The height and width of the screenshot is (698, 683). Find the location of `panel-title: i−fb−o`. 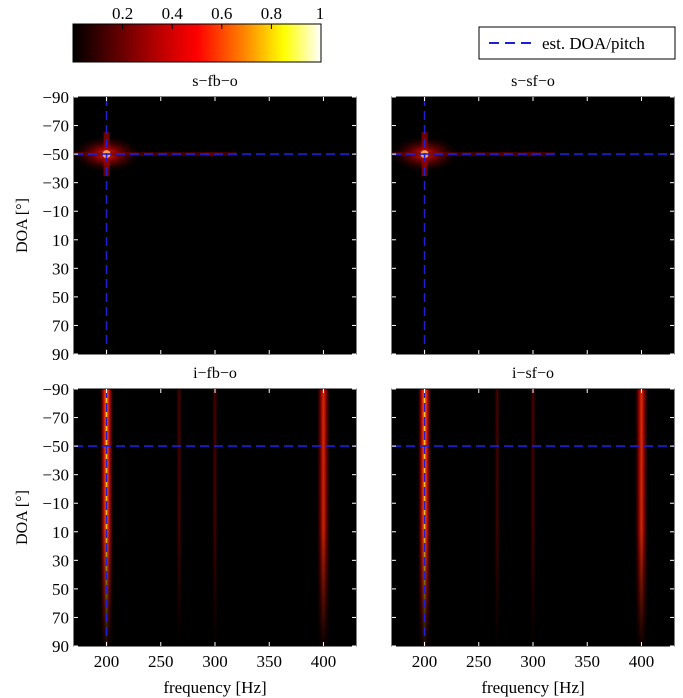

panel-title: i−fb−o is located at coordinates (215, 373).